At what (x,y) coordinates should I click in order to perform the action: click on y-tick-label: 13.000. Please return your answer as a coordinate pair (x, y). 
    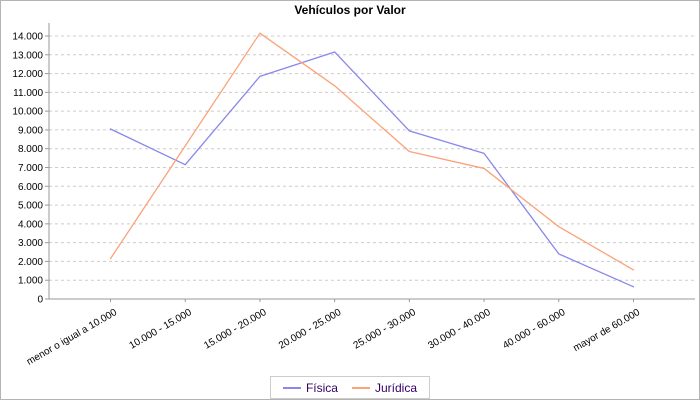
    Looking at the image, I should click on (27, 55).